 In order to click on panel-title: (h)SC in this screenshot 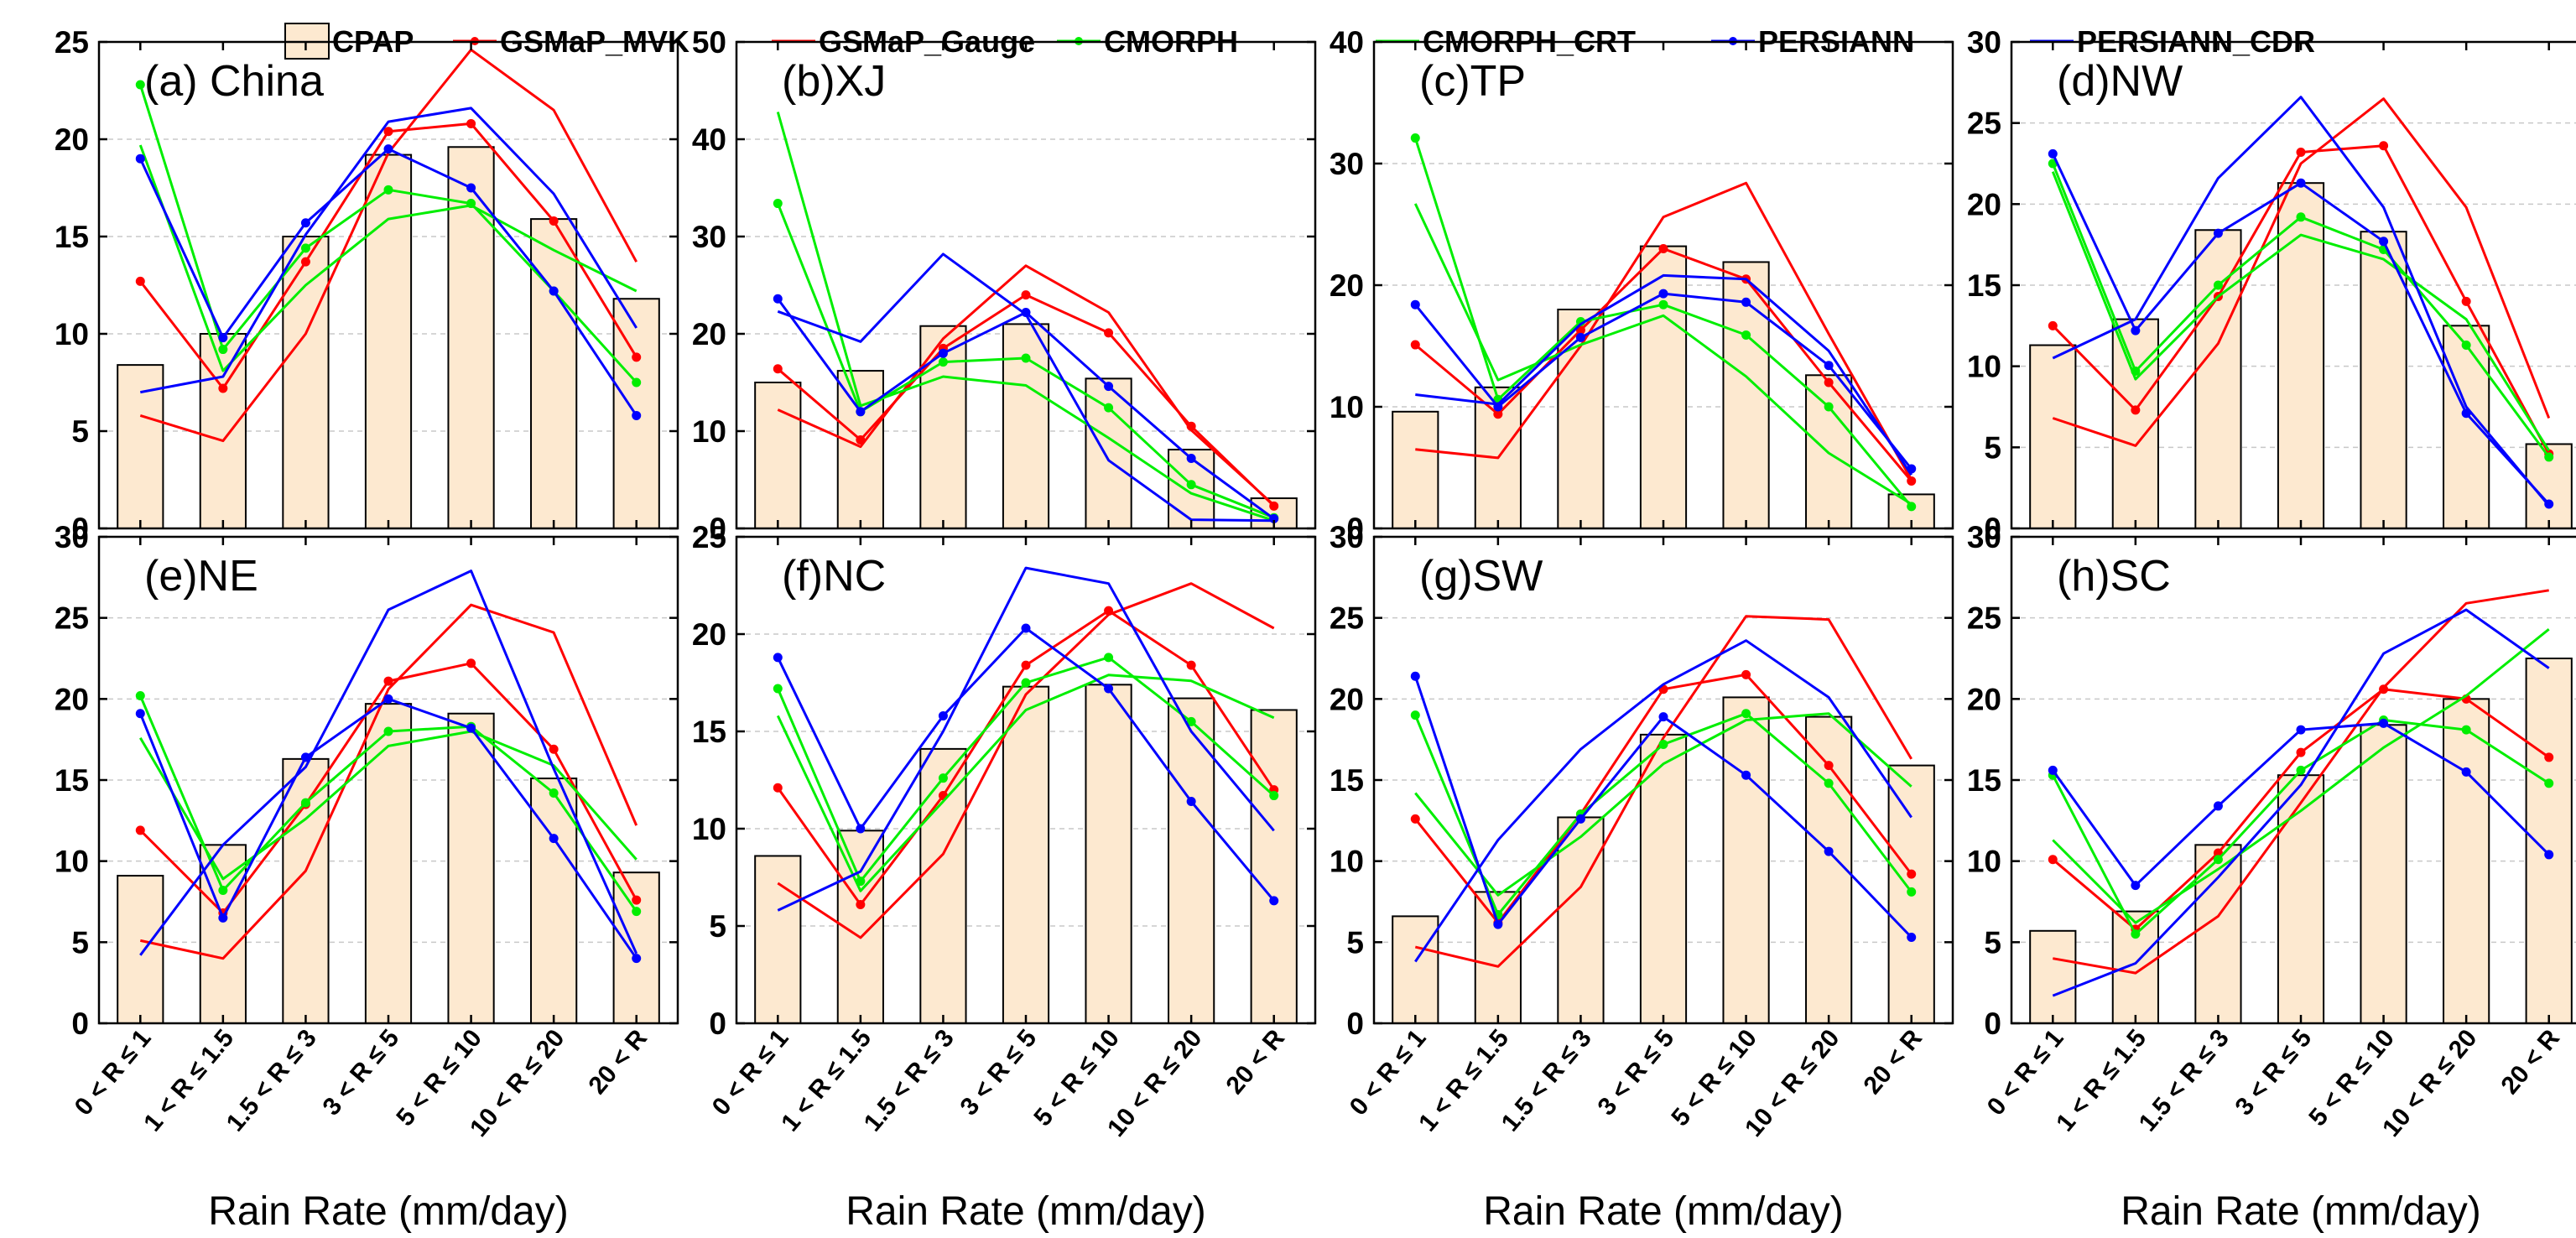, I will do `click(2114, 576)`.